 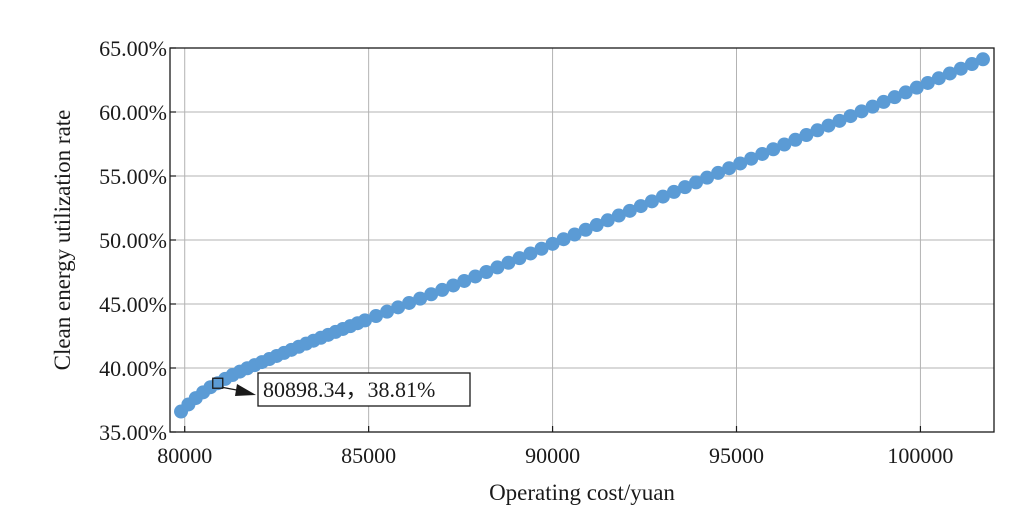 I want to click on y-tick-label: 40.00%, so click(x=133, y=368).